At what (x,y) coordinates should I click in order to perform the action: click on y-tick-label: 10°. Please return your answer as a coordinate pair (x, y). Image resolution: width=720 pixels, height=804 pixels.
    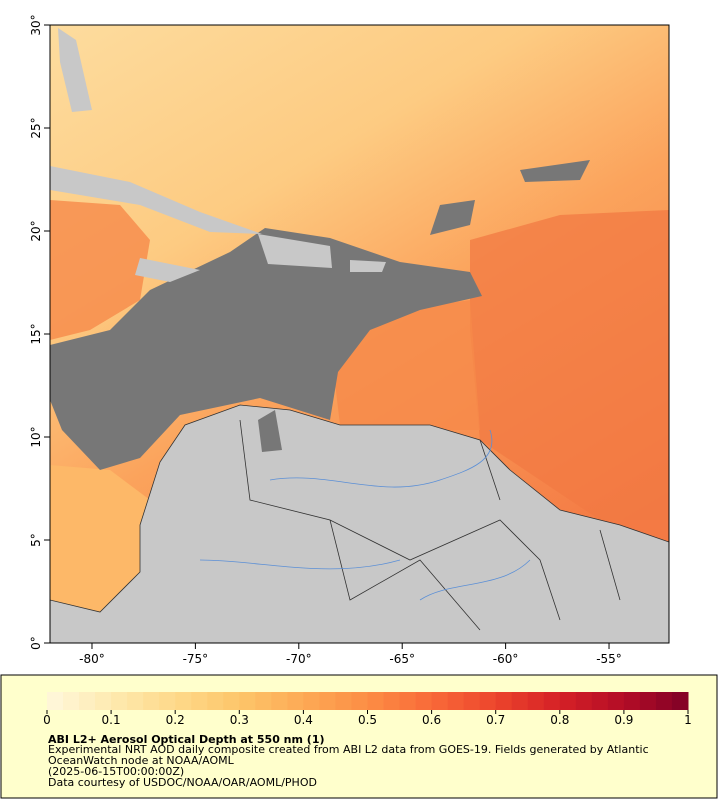
    Looking at the image, I should click on (36, 436).